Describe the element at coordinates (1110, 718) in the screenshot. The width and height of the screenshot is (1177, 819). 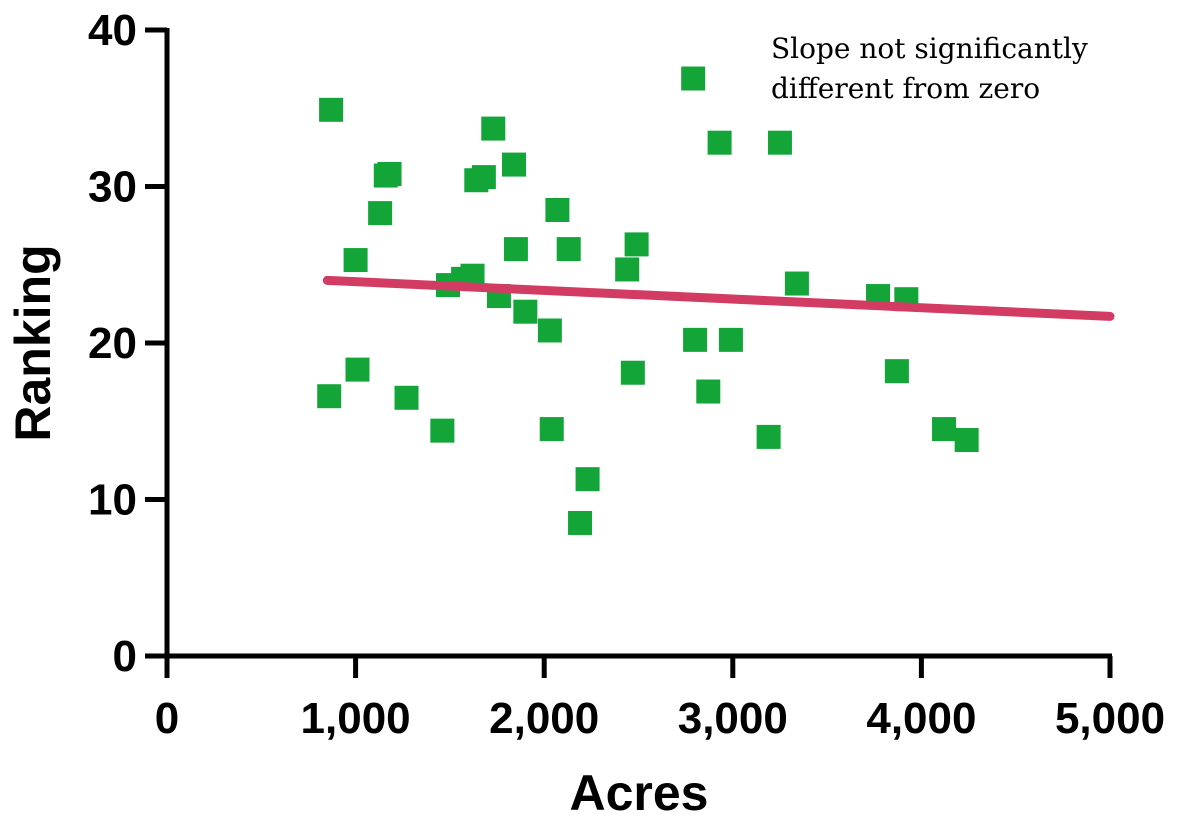
I see `x-tick-label: 5,000` at that location.